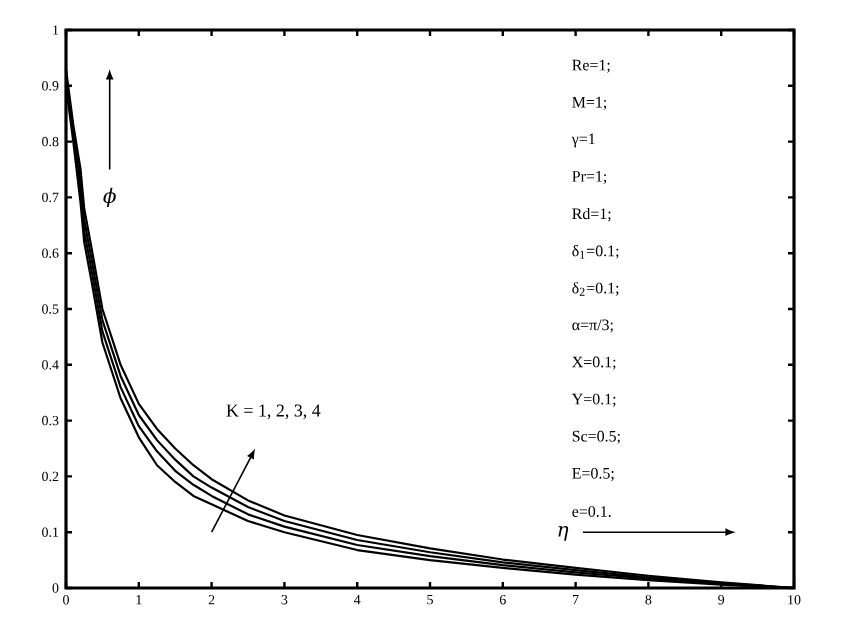  I want to click on x-axis-title: η, so click(563, 533).